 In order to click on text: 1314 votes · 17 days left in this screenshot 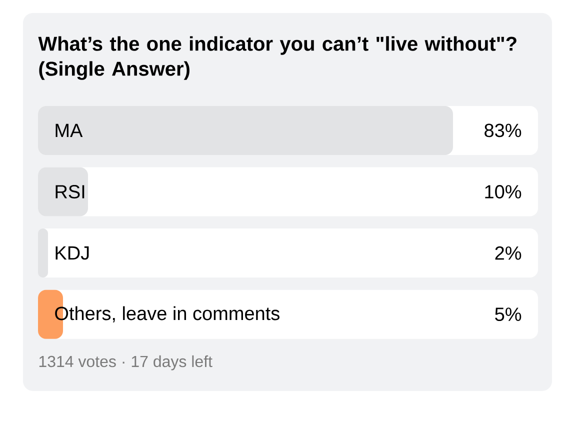, I will do `click(125, 362)`.